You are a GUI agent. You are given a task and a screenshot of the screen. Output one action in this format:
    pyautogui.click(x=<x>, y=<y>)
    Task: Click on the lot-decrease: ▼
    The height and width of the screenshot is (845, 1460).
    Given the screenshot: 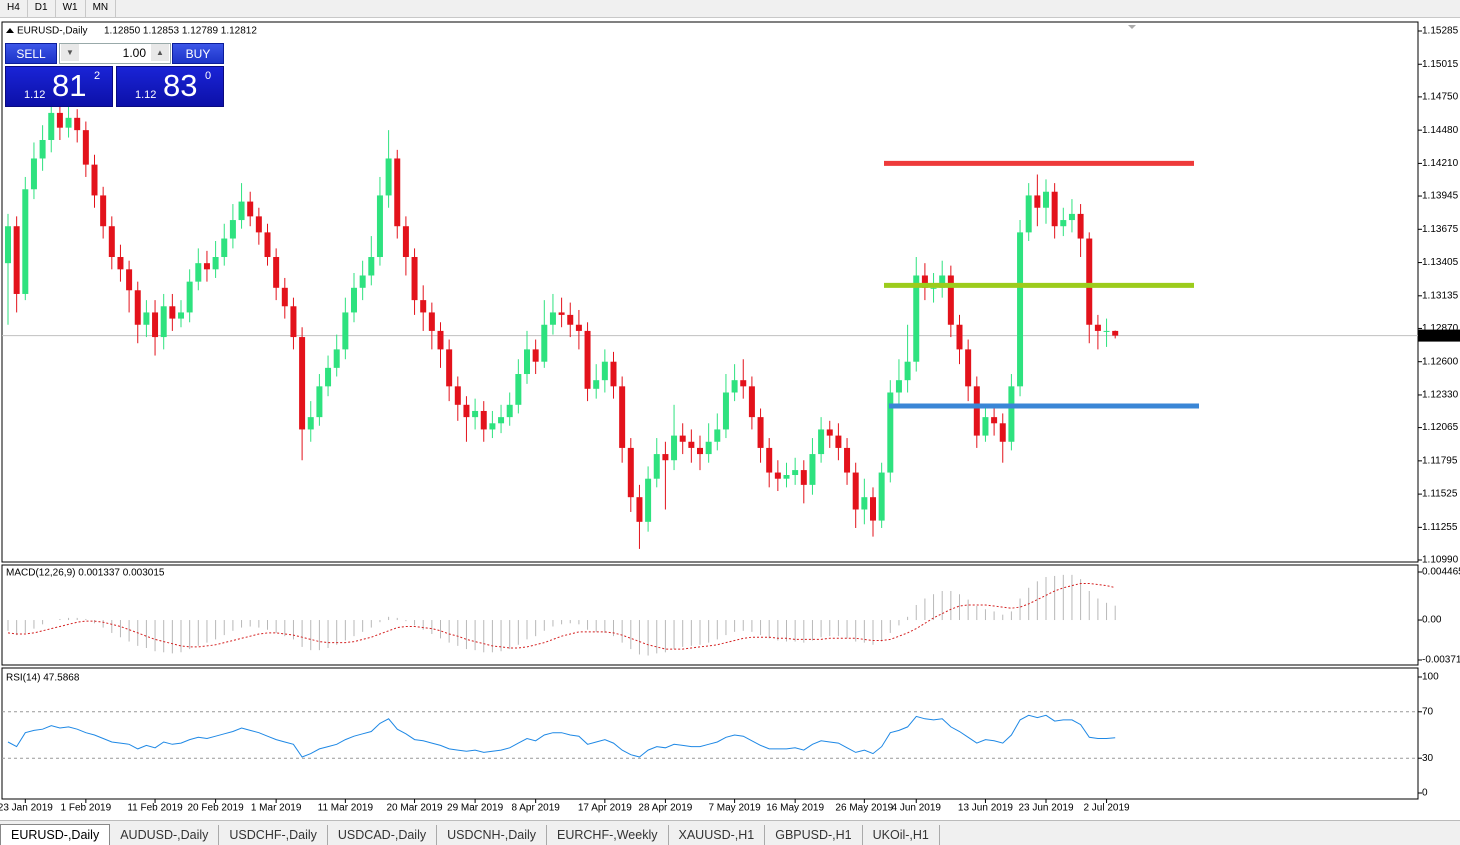 What is the action you would take?
    pyautogui.click(x=70, y=52)
    